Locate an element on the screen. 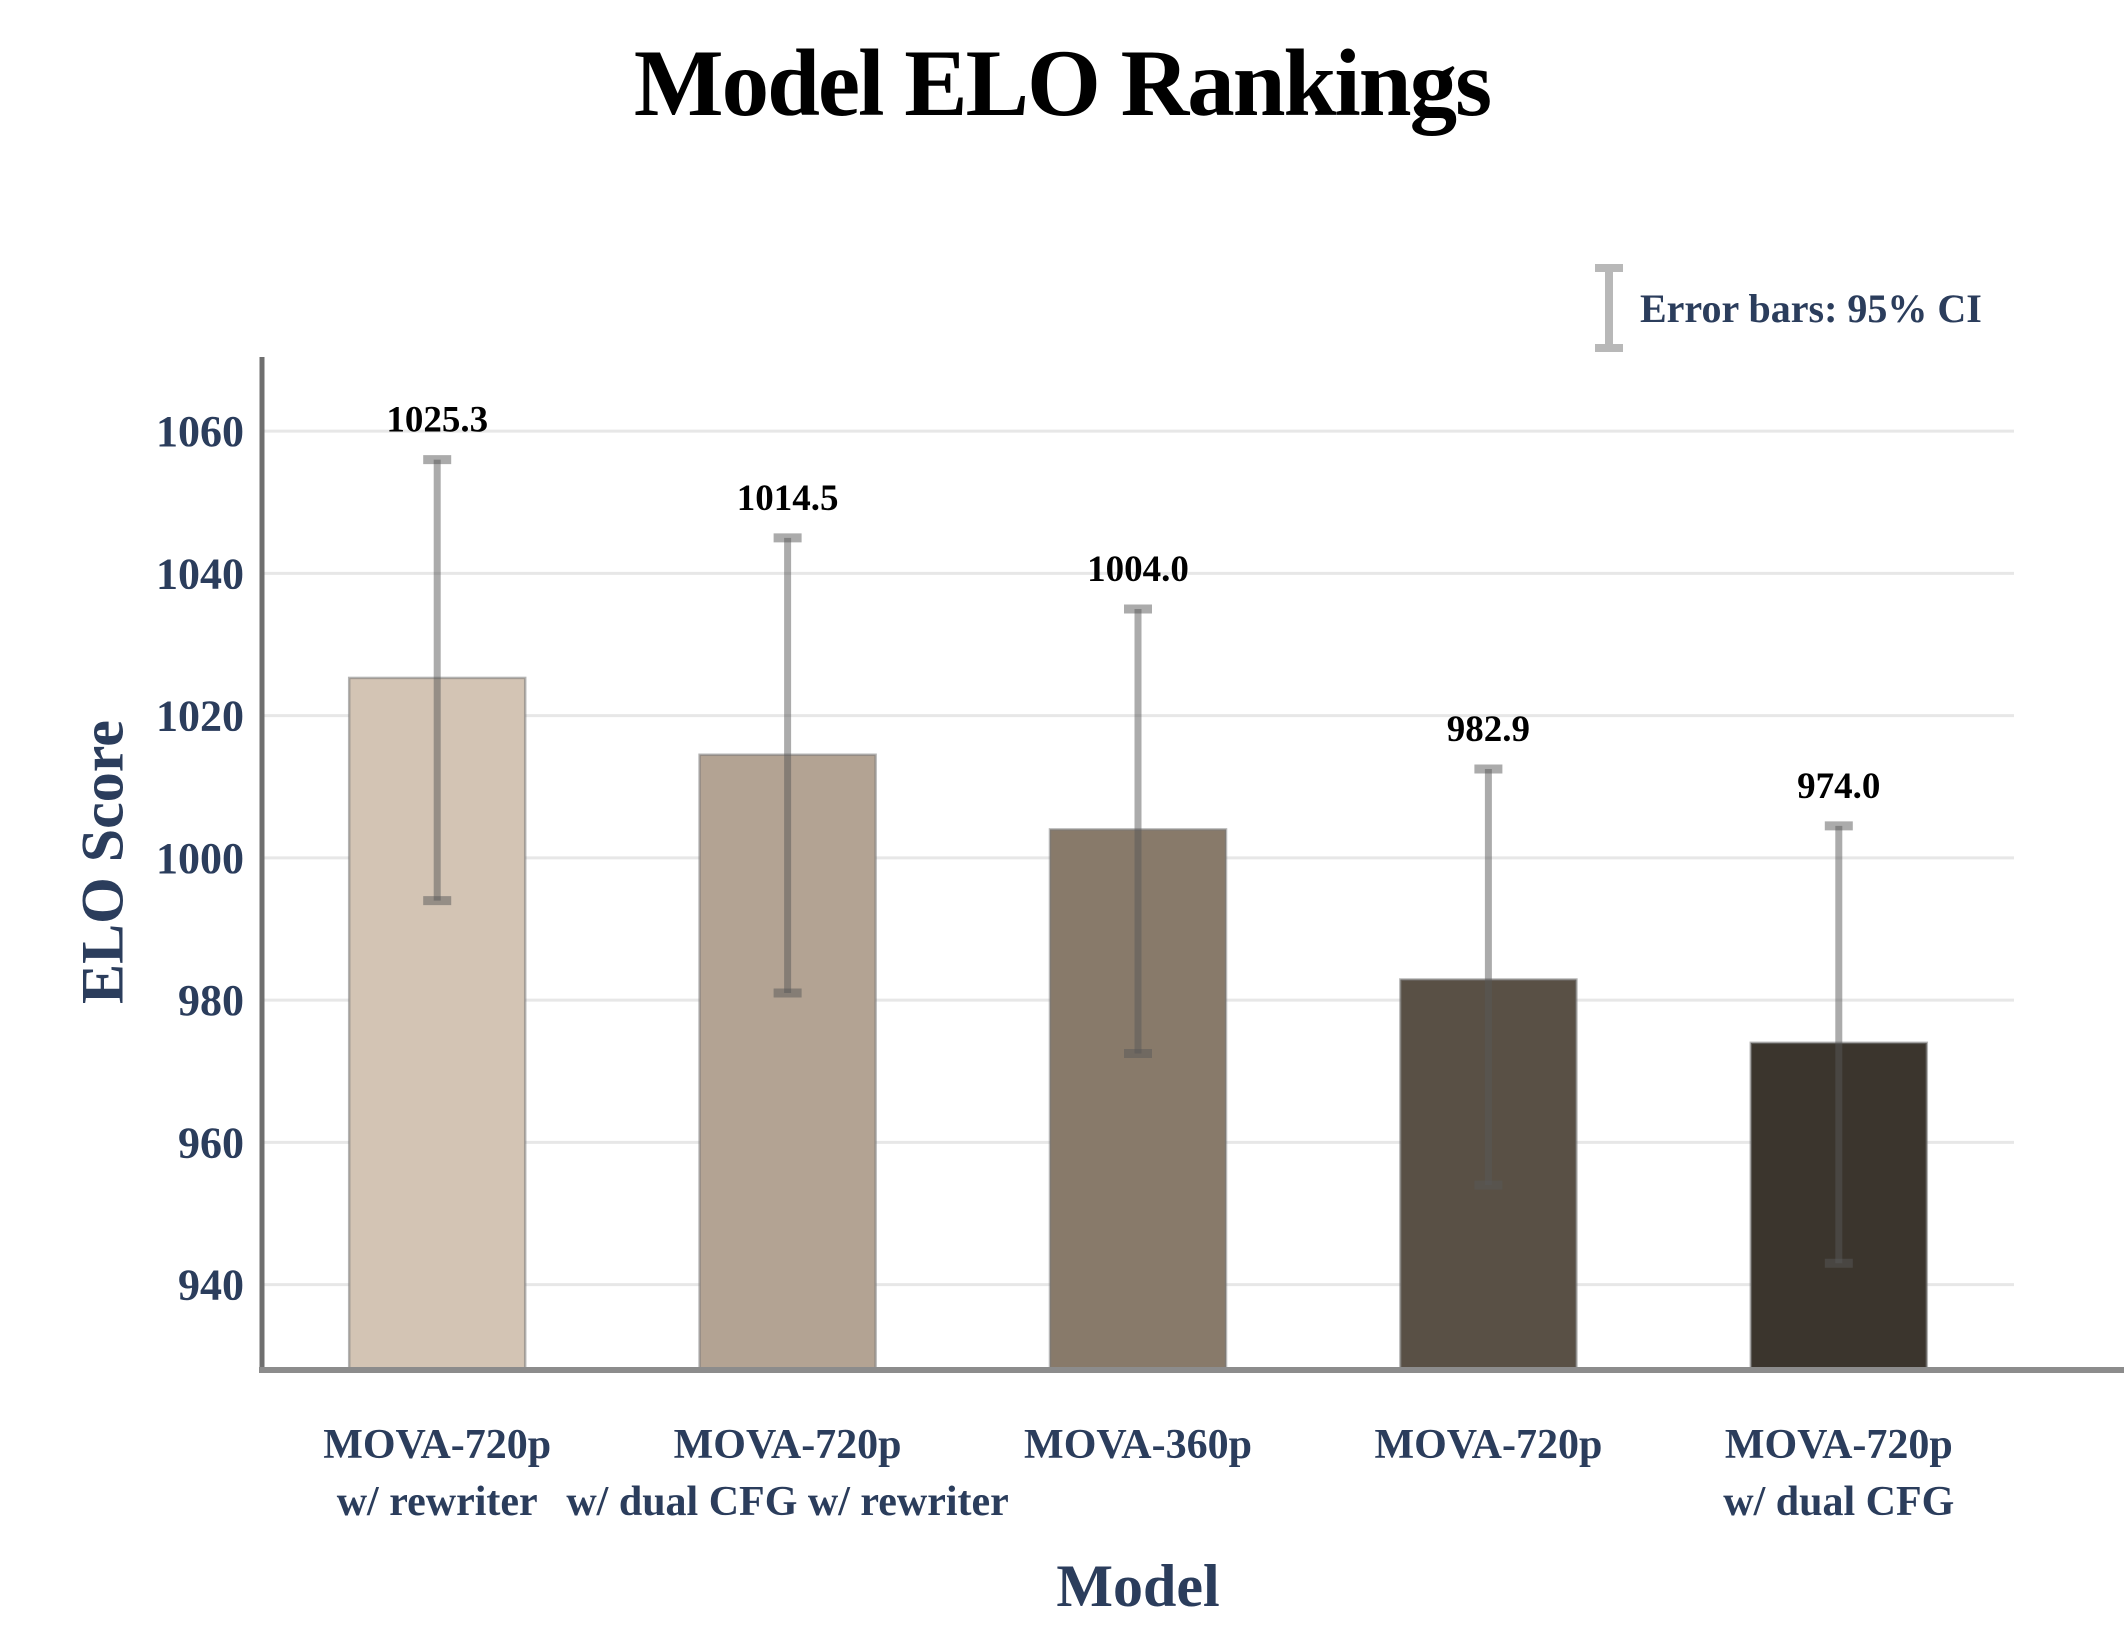  y-tick-label: 1060 is located at coordinates (200, 431).